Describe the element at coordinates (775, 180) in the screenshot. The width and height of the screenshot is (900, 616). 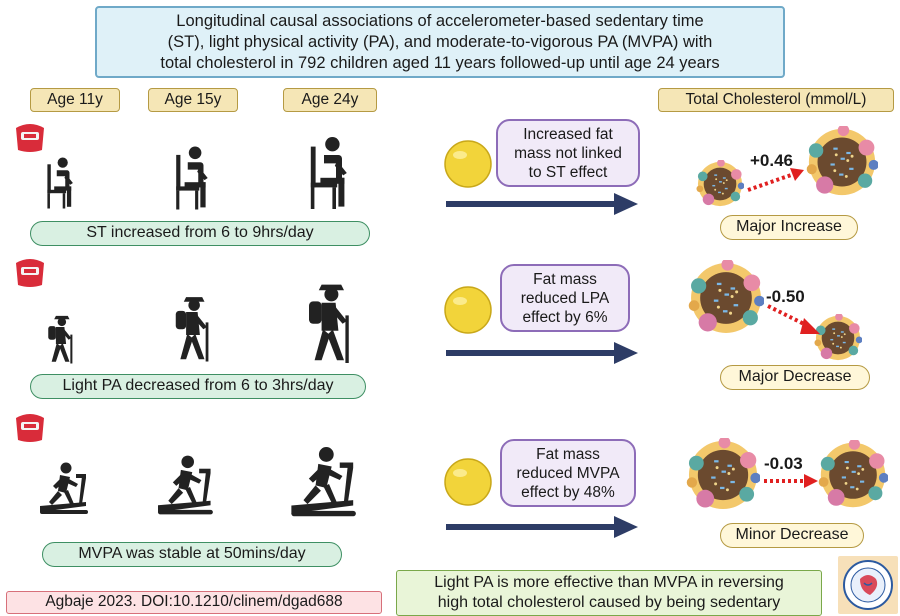
I see `dotted-arrow-up-icon` at that location.